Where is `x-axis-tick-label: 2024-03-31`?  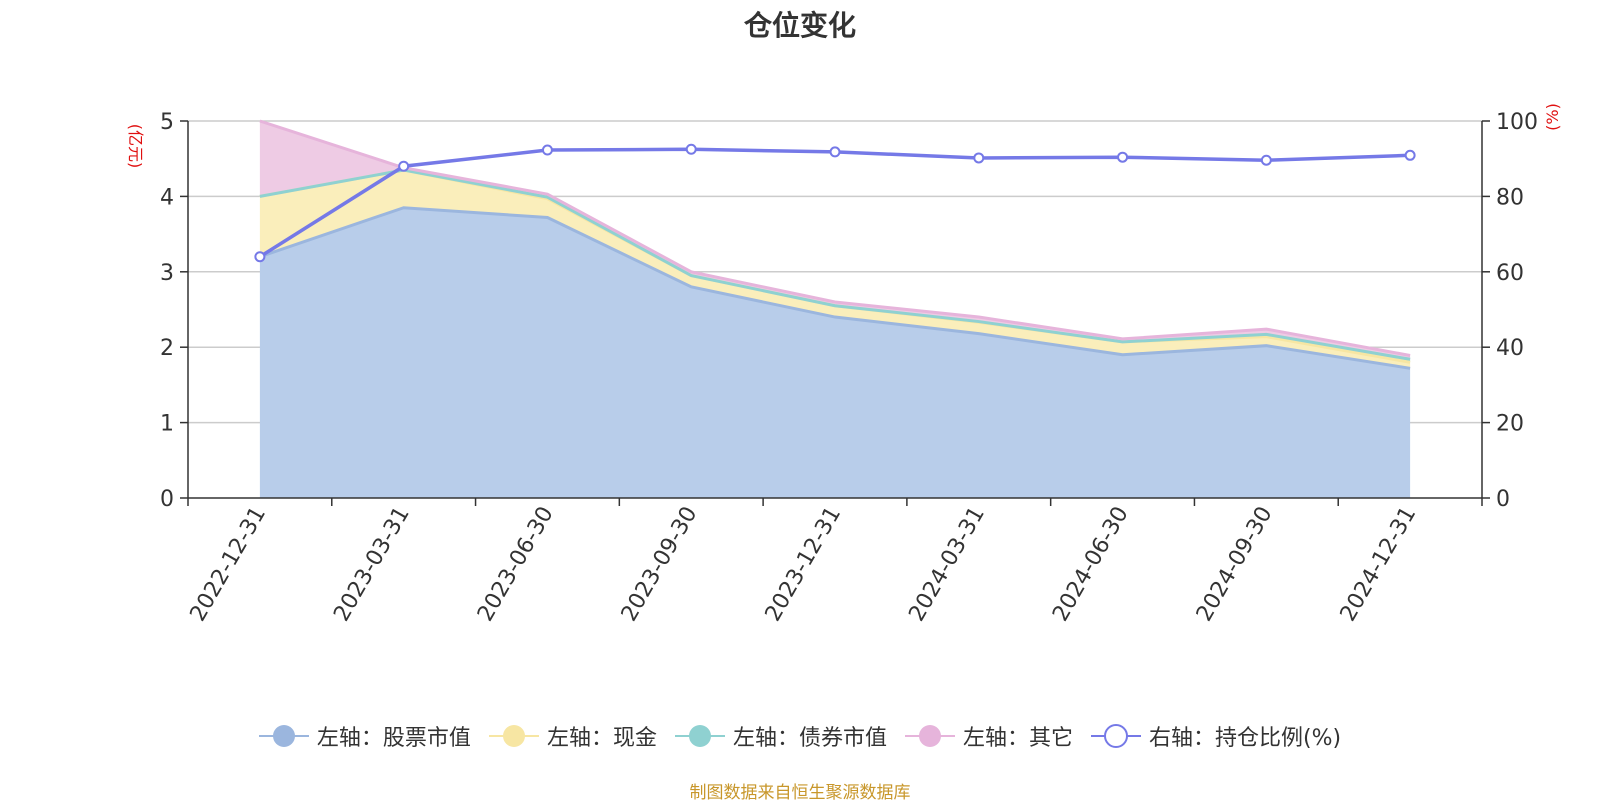
x-axis-tick-label: 2024-03-31 is located at coordinates (947, 564).